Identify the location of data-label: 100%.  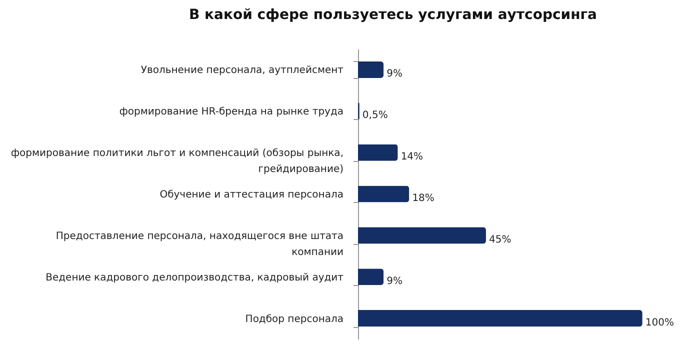
(659, 322).